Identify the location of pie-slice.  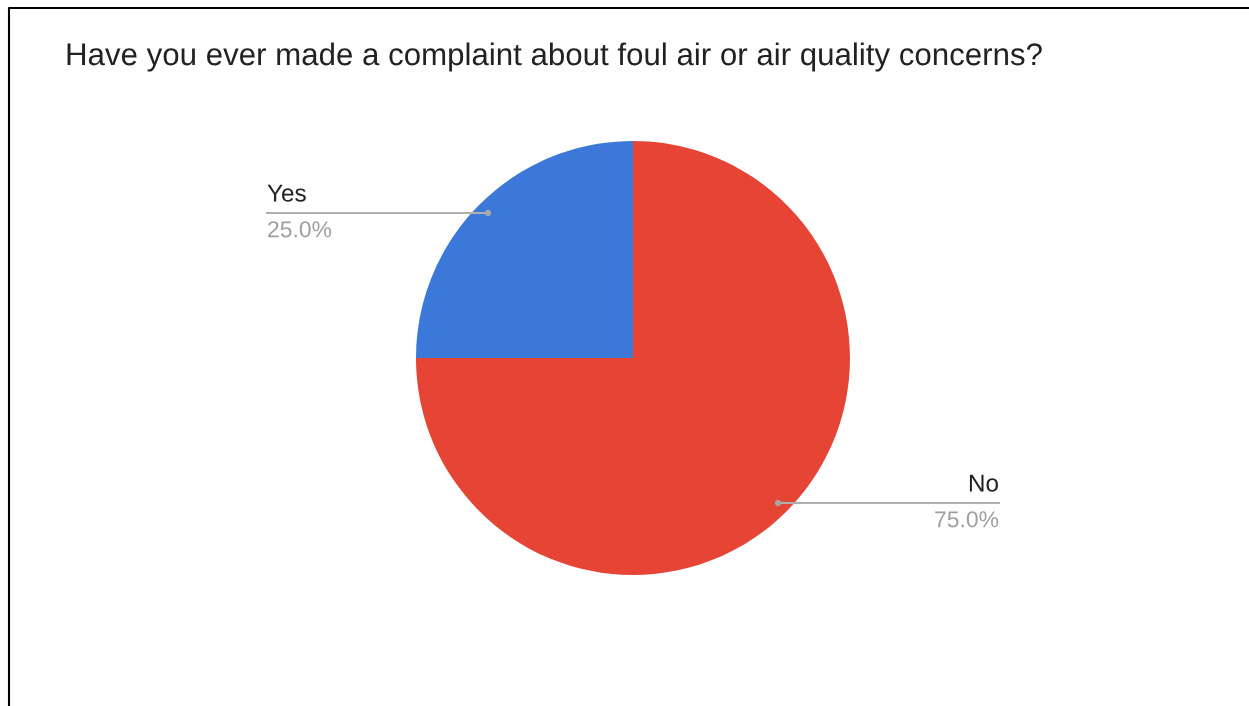
(524, 249).